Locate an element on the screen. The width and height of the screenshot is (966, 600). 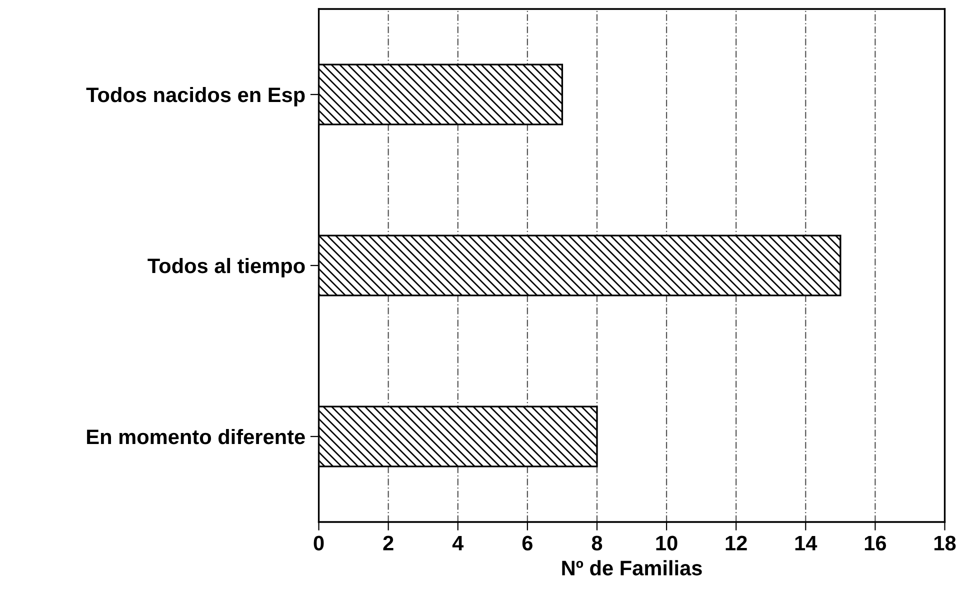
x-tick-label: 4 is located at coordinates (458, 543).